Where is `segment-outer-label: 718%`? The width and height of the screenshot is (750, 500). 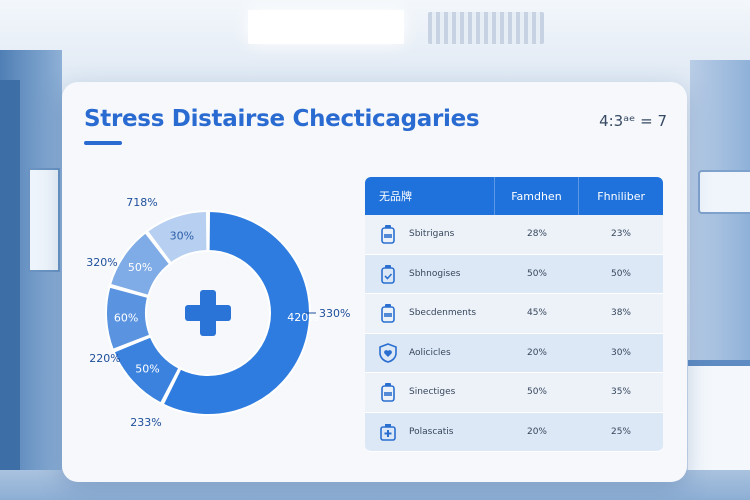 segment-outer-label: 718% is located at coordinates (141, 202).